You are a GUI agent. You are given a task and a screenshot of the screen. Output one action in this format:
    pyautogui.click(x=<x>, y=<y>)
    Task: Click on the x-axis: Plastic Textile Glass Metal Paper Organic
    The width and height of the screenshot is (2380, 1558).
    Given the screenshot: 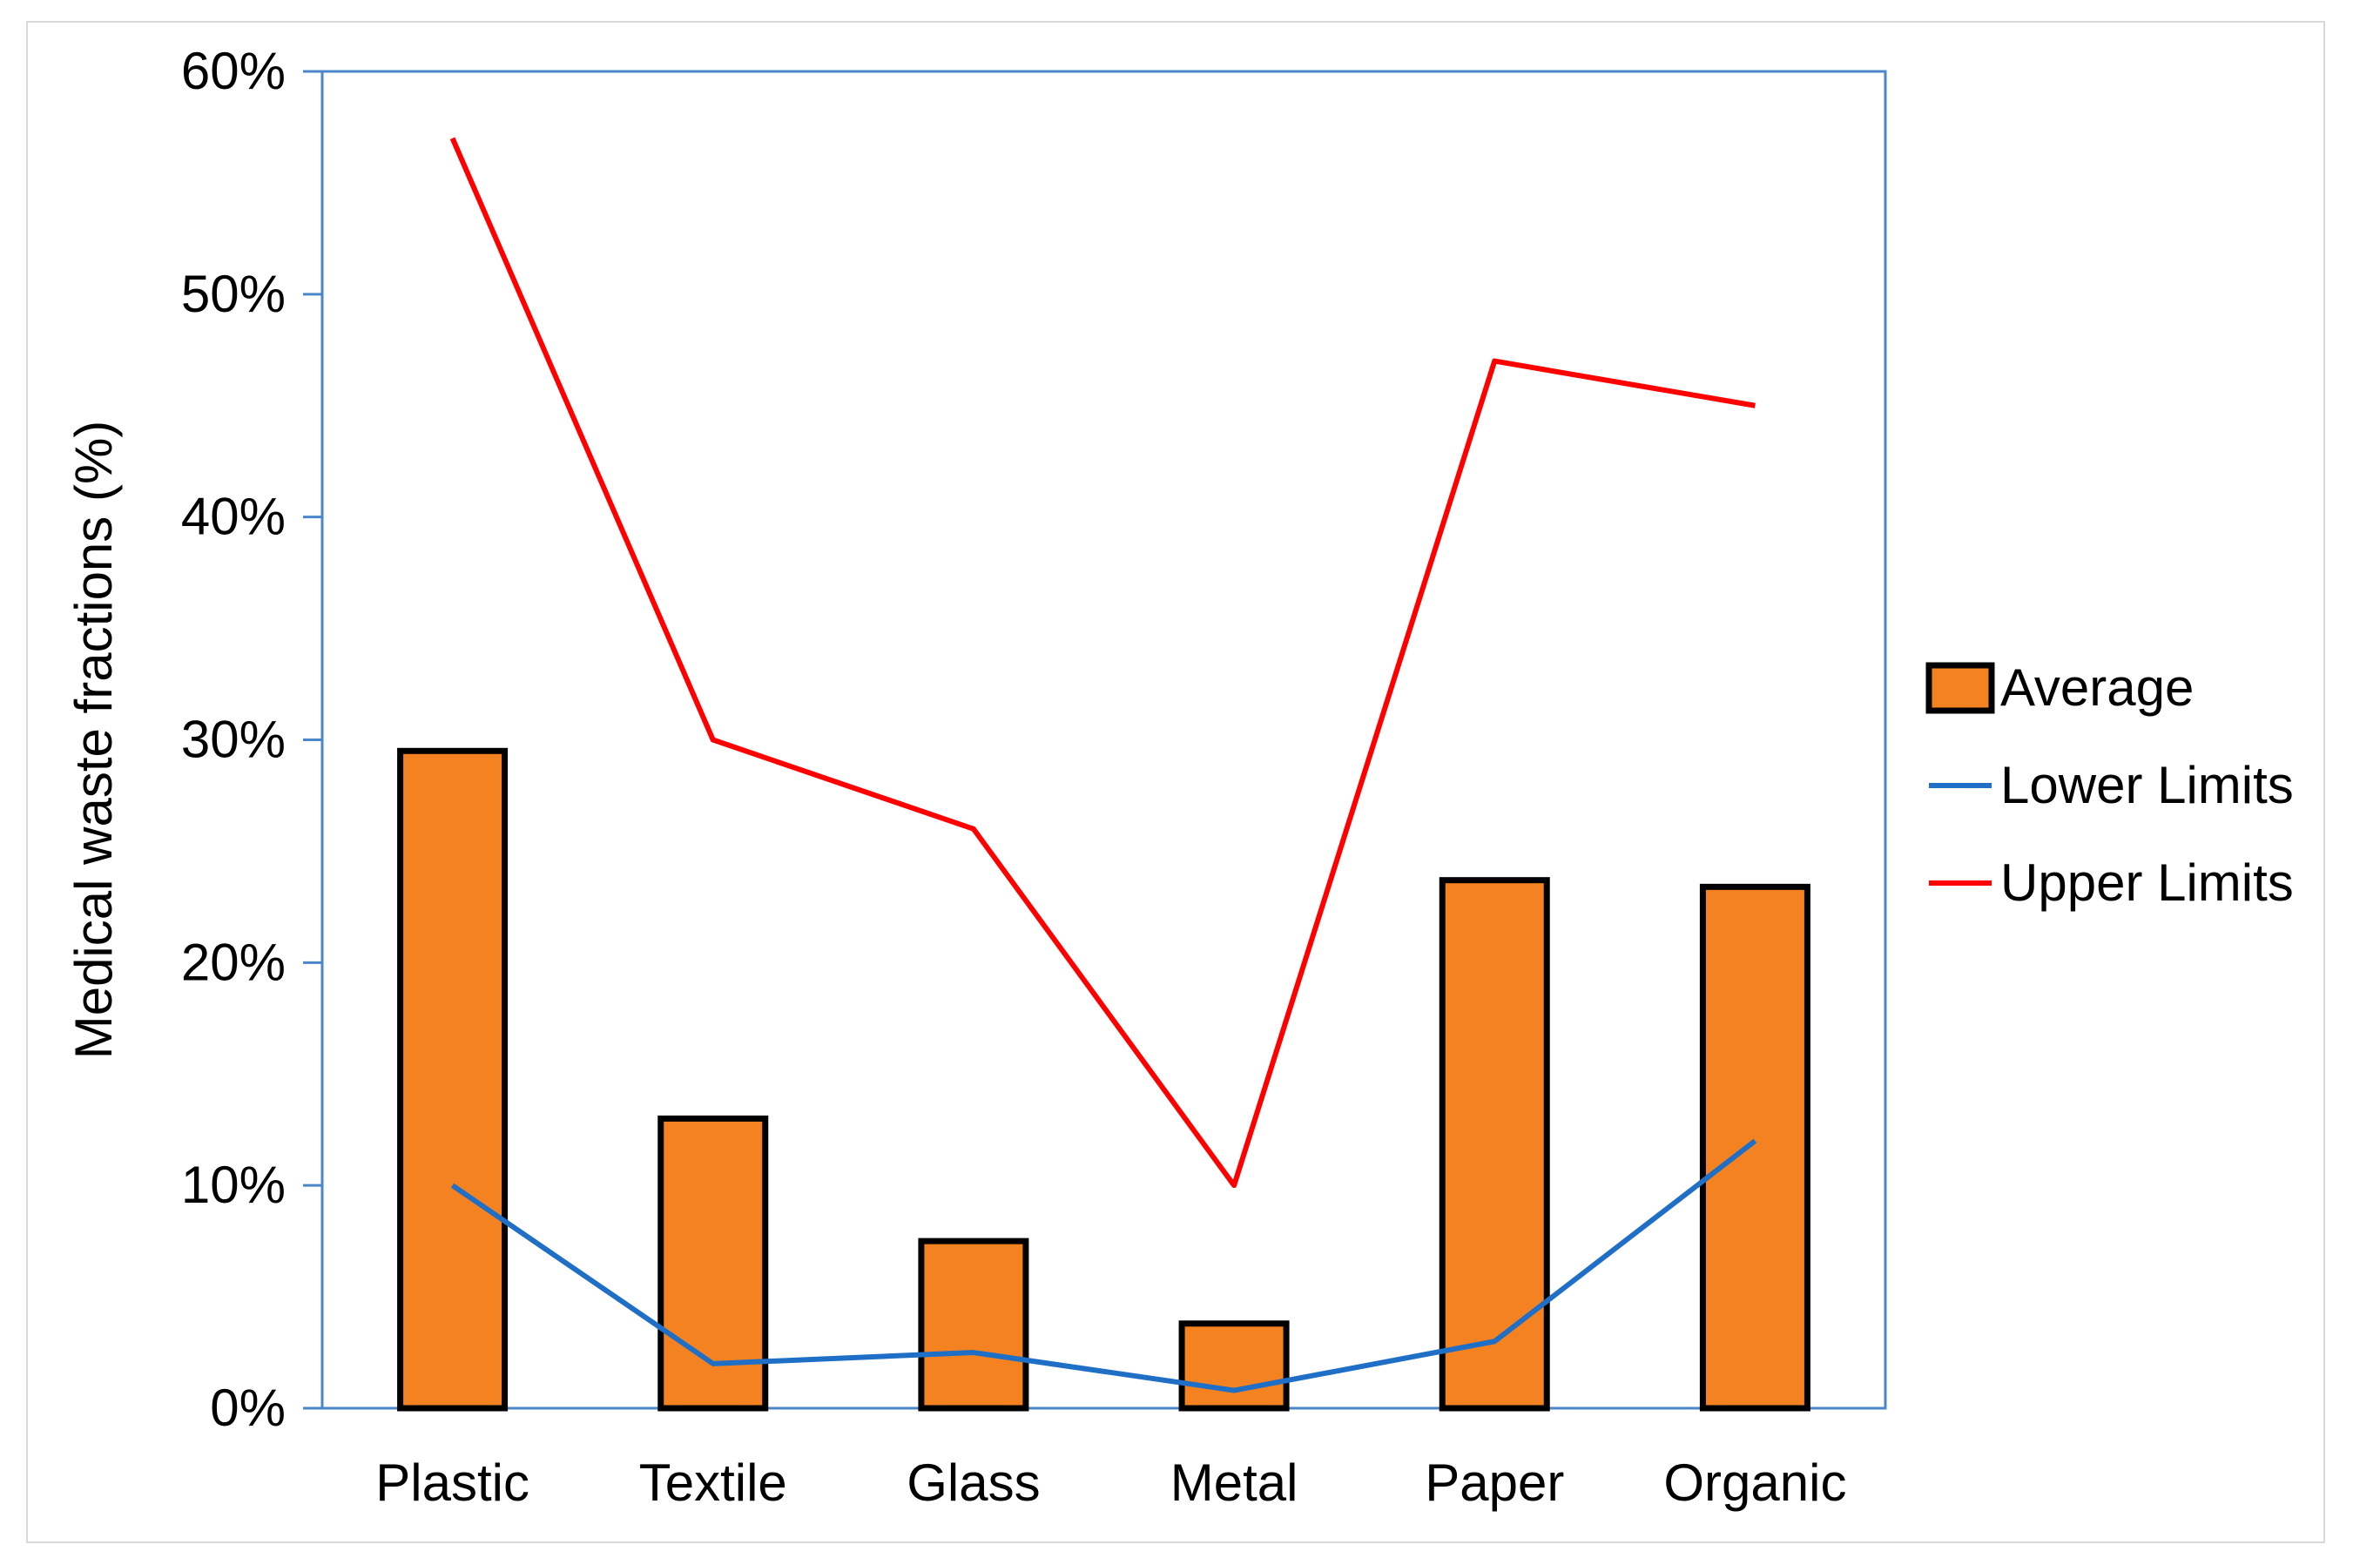 What is the action you would take?
    pyautogui.click(x=1110, y=1482)
    